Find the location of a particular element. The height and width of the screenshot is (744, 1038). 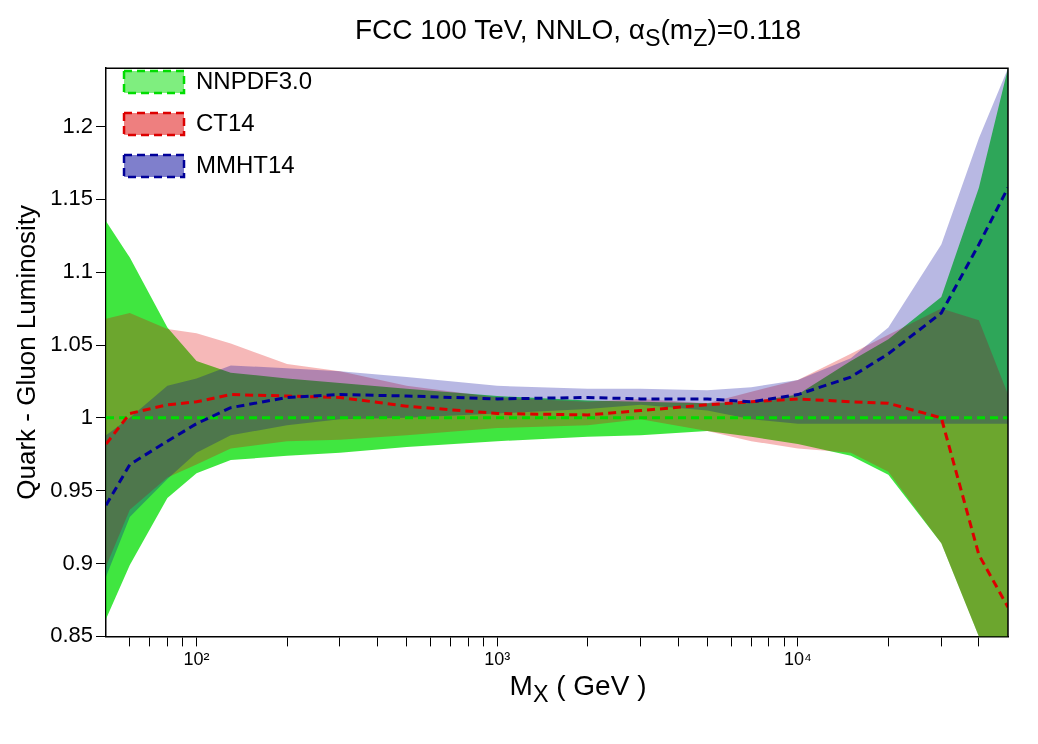

legend-label: CT14 is located at coordinates (225, 122).